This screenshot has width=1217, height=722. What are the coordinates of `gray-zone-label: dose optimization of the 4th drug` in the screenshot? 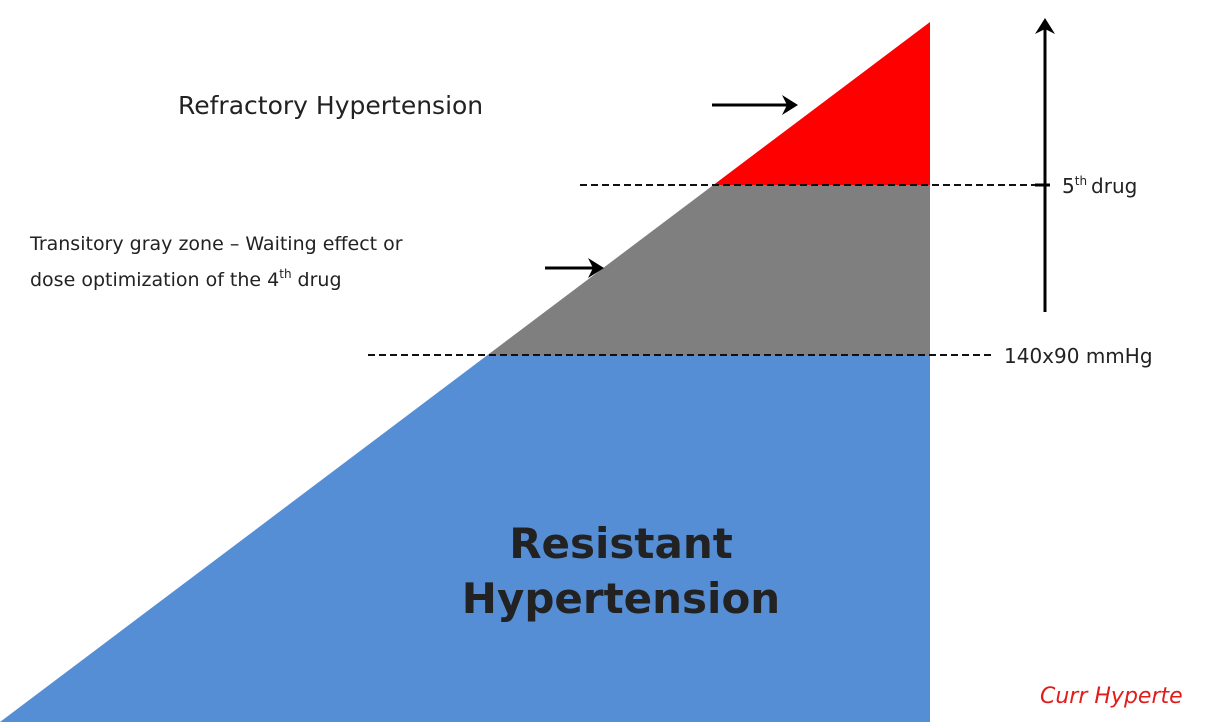 It's located at (186, 279).